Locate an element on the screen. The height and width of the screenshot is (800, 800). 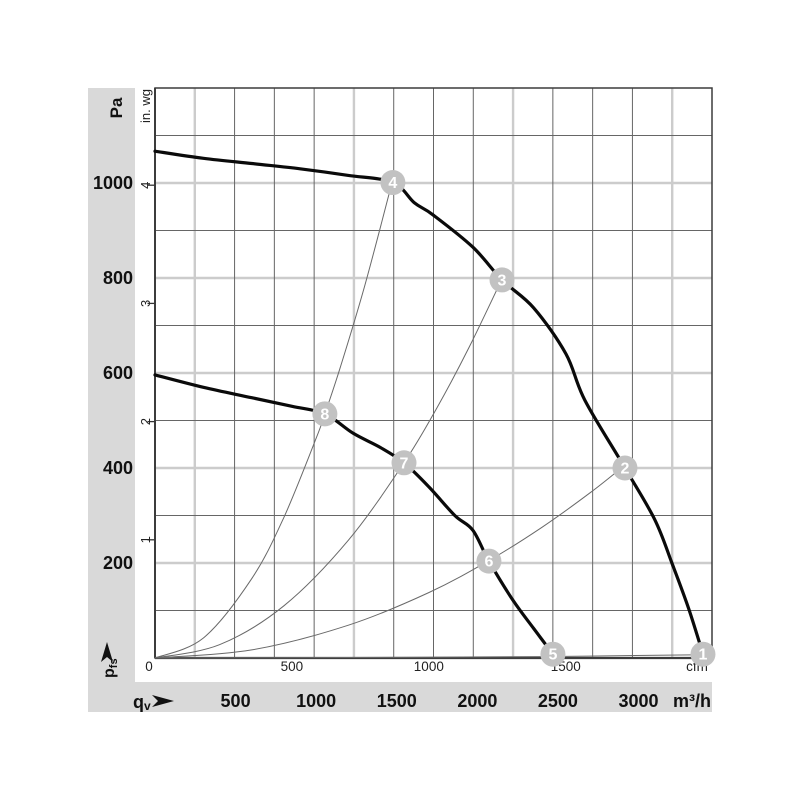
pressure-symbol-pfs: pfs is located at coordinates (110, 668).